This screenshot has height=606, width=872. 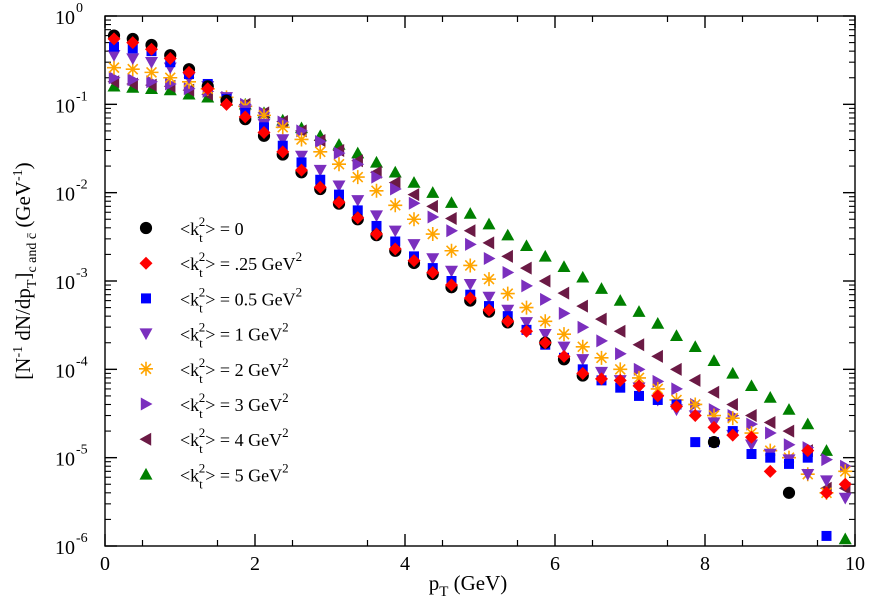 I want to click on legend-label: <kt2> = 0.5 GeV2, so click(x=241, y=299).